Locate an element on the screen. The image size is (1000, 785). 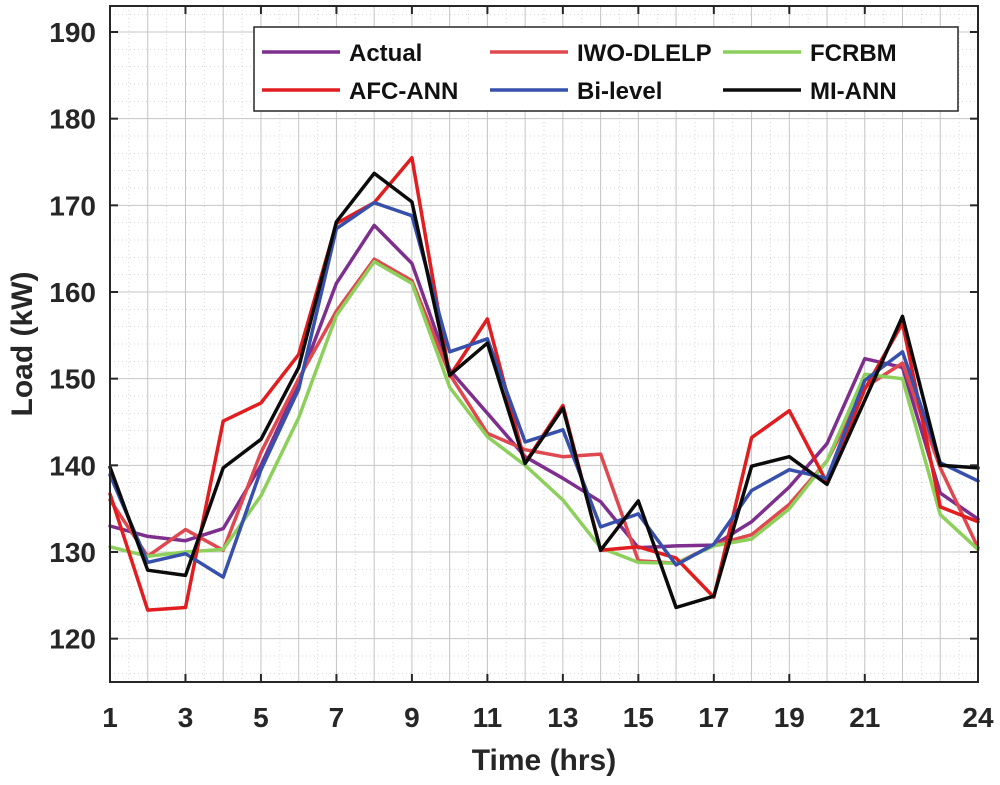
x-tick-label: 13 is located at coordinates (562, 717).